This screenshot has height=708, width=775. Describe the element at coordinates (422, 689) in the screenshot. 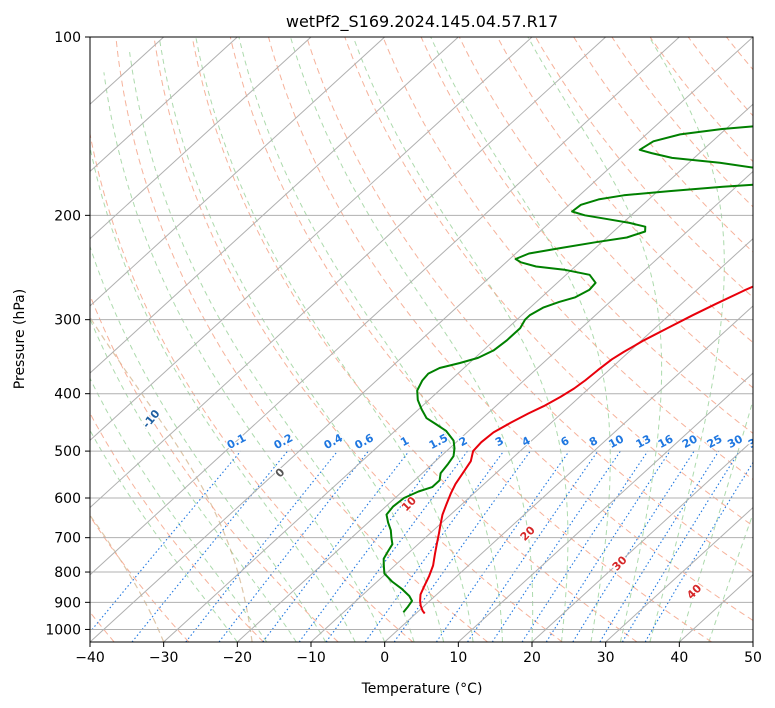

I see `x-axis-title: Temperature (°C)` at that location.